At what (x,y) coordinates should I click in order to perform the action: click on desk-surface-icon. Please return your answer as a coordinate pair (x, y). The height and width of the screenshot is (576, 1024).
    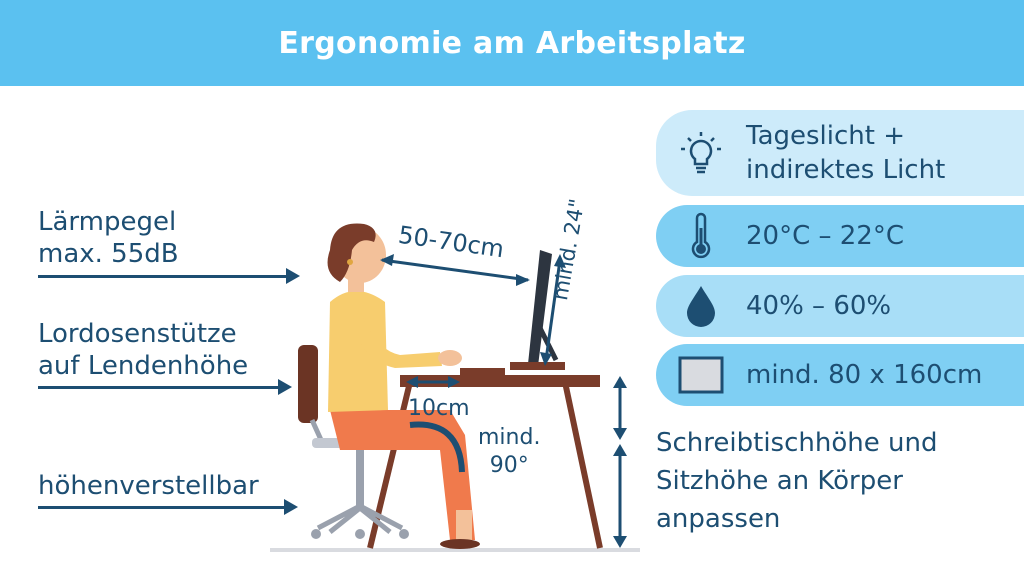
    Looking at the image, I should click on (701, 375).